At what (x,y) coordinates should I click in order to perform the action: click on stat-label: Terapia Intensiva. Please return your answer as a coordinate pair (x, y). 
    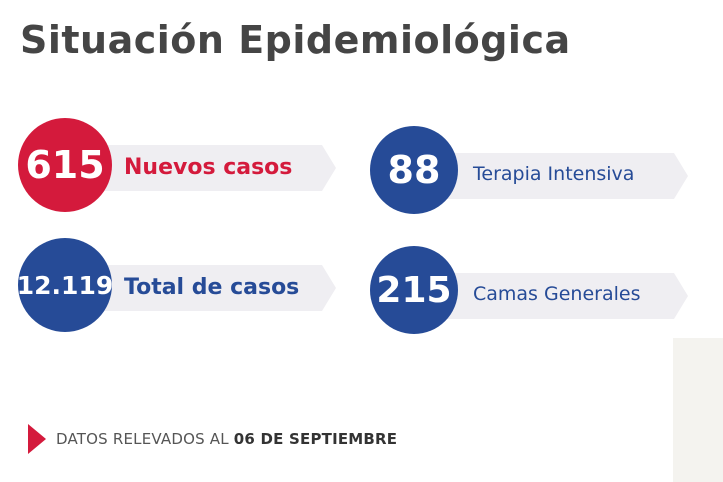
    Looking at the image, I should click on (554, 174).